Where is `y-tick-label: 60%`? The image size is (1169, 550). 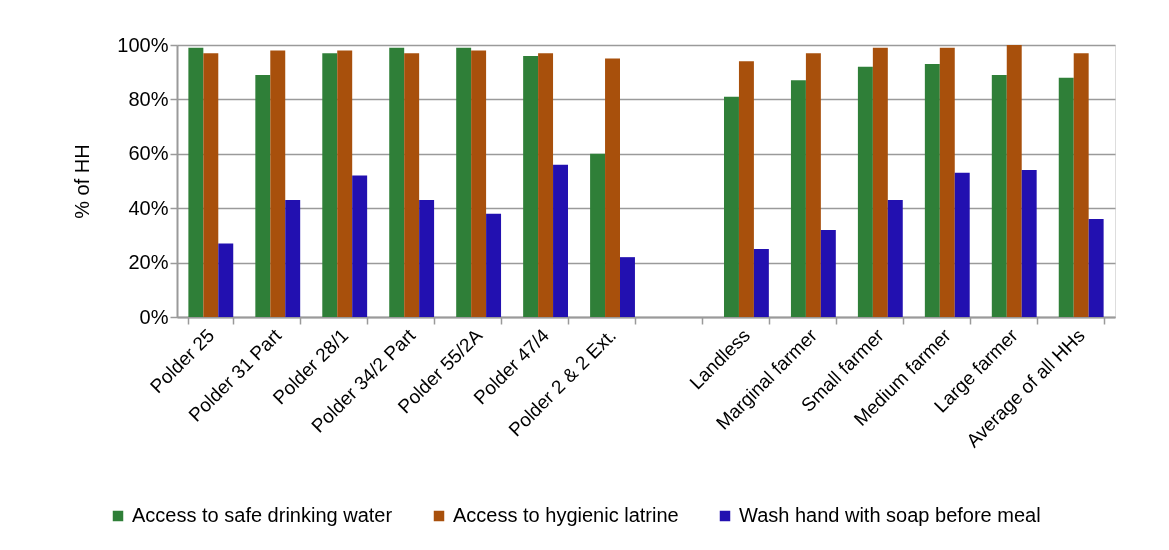 y-tick-label: 60% is located at coordinates (148, 153).